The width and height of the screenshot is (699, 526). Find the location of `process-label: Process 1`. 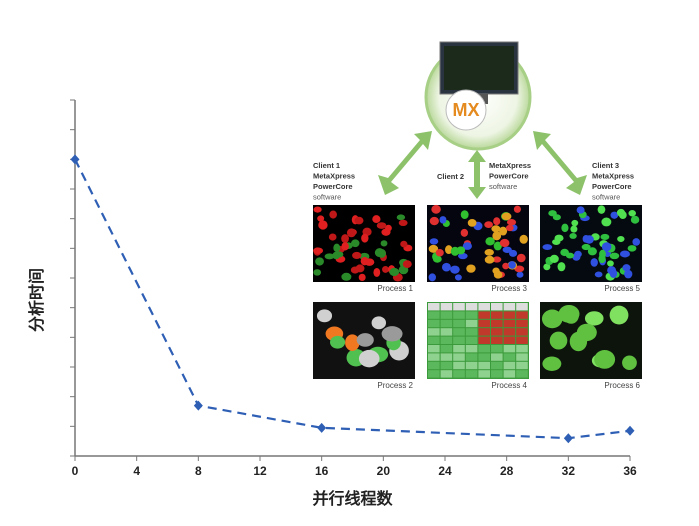

process-label: Process 1 is located at coordinates (395, 288).